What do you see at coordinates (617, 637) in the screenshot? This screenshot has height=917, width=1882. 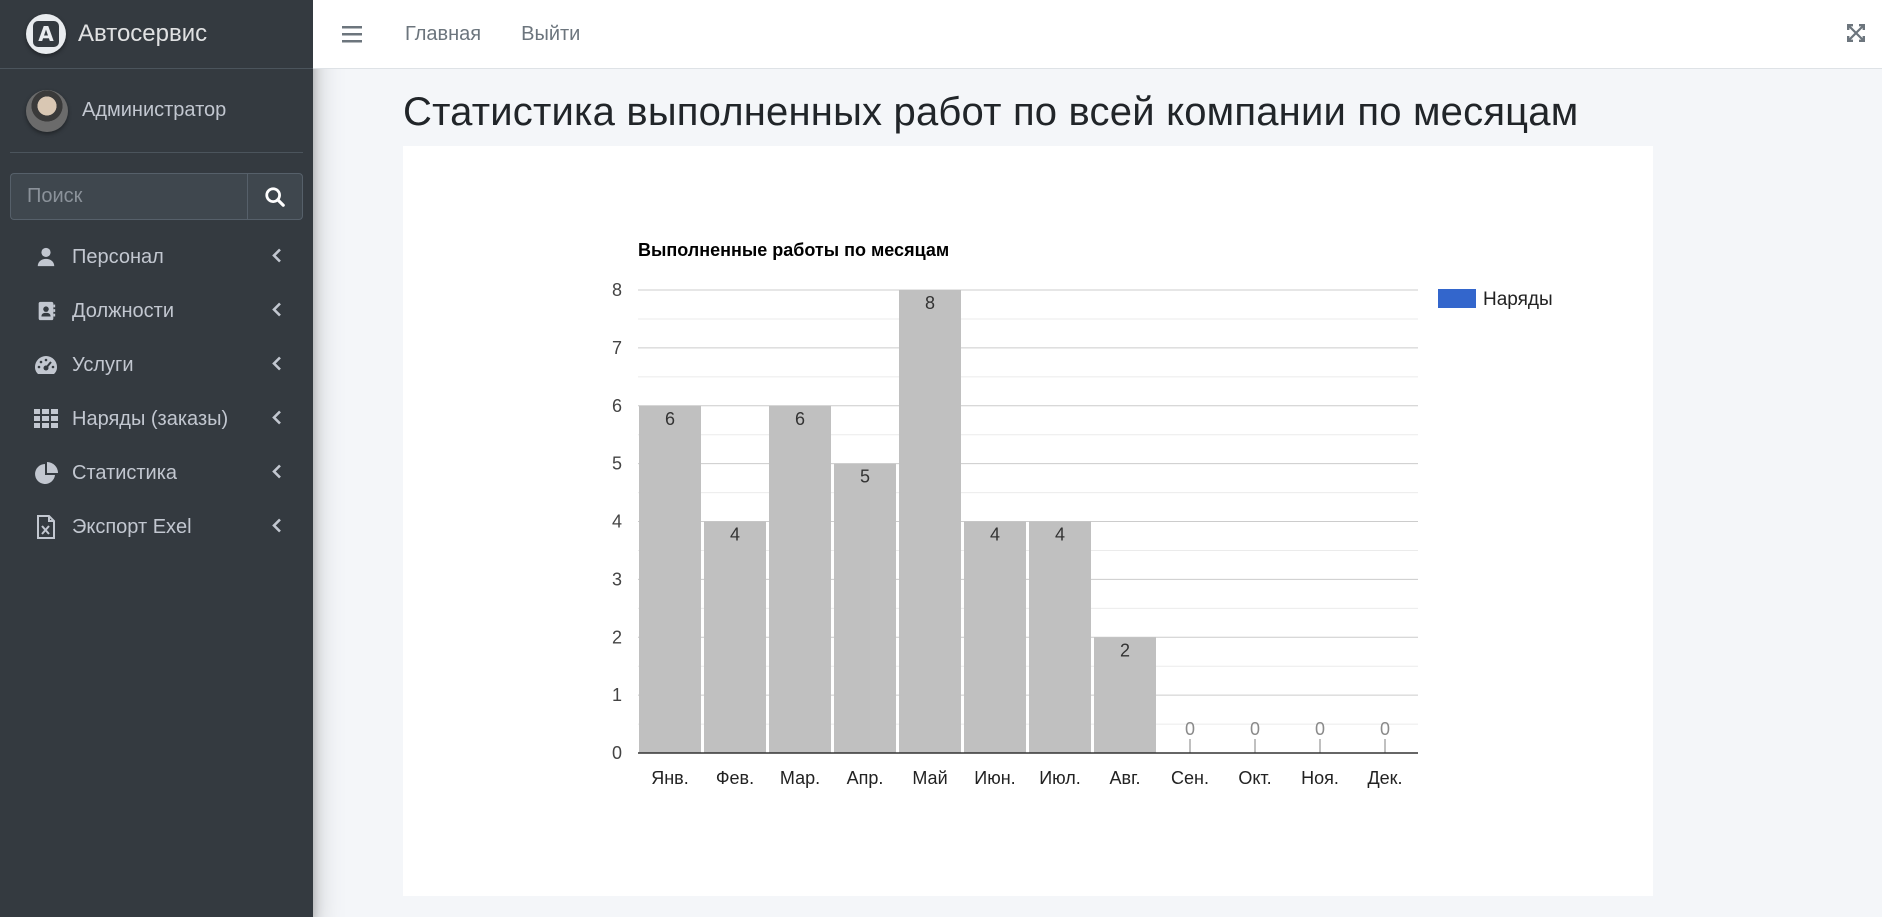 I see `y-tick-label: 2` at bounding box center [617, 637].